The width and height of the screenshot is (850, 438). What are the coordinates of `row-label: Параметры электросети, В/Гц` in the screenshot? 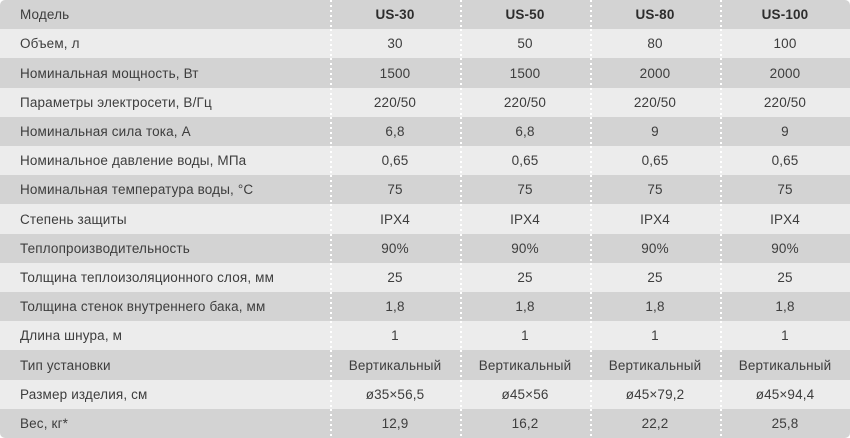 It's located at (116, 102).